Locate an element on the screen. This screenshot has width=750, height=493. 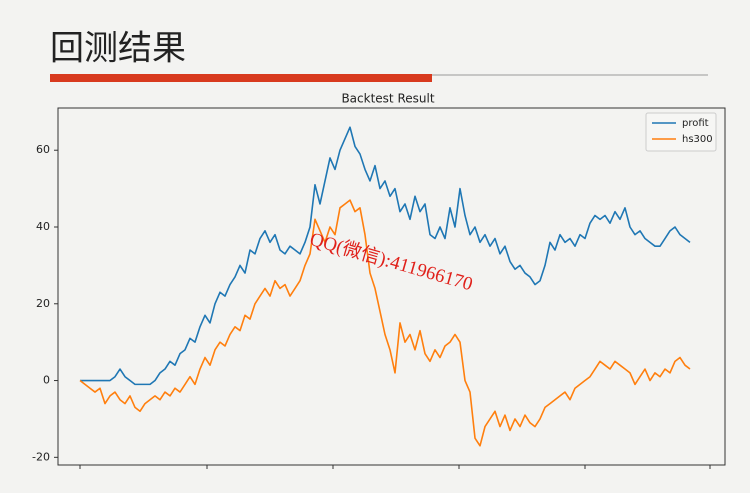
y-tick-label: 40 is located at coordinates (43, 226).